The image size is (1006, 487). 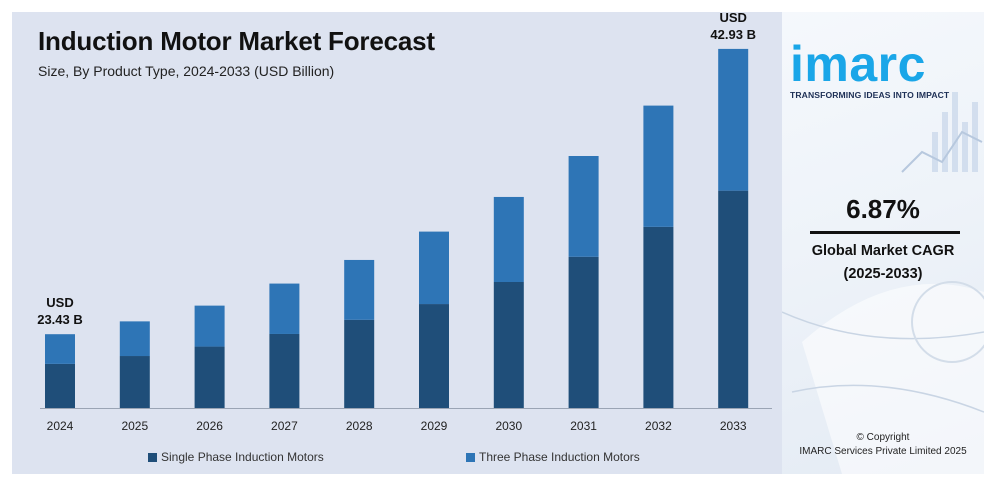 I want to click on bar-single-2025, so click(x=134, y=382).